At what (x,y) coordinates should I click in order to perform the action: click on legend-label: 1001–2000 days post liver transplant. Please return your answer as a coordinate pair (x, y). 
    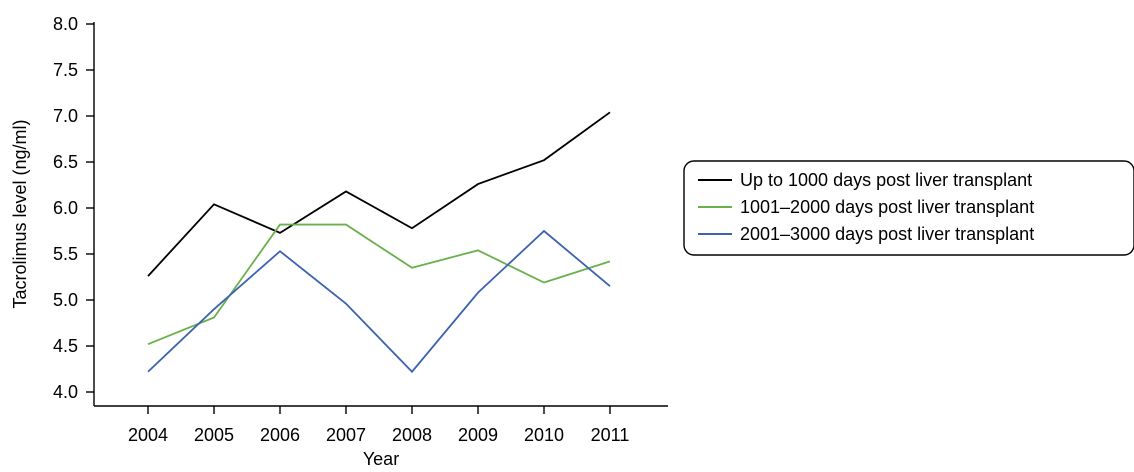
    Looking at the image, I should click on (887, 207).